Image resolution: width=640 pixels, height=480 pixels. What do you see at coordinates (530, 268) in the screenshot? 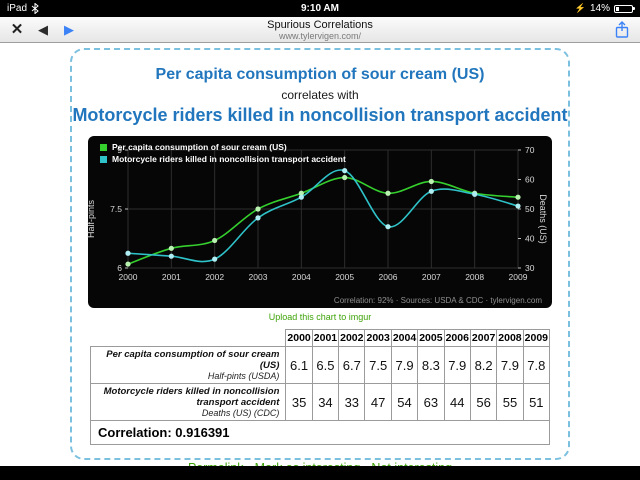
I see `right-axis-tick-label: 30` at bounding box center [530, 268].